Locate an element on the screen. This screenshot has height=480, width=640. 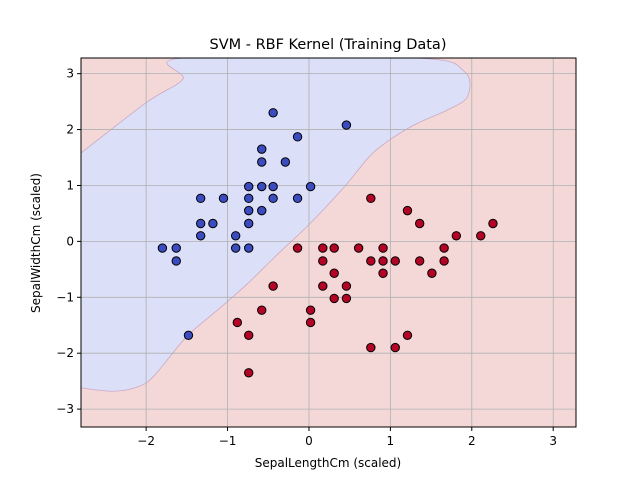
y-tick-label: 3 is located at coordinates (70, 74).